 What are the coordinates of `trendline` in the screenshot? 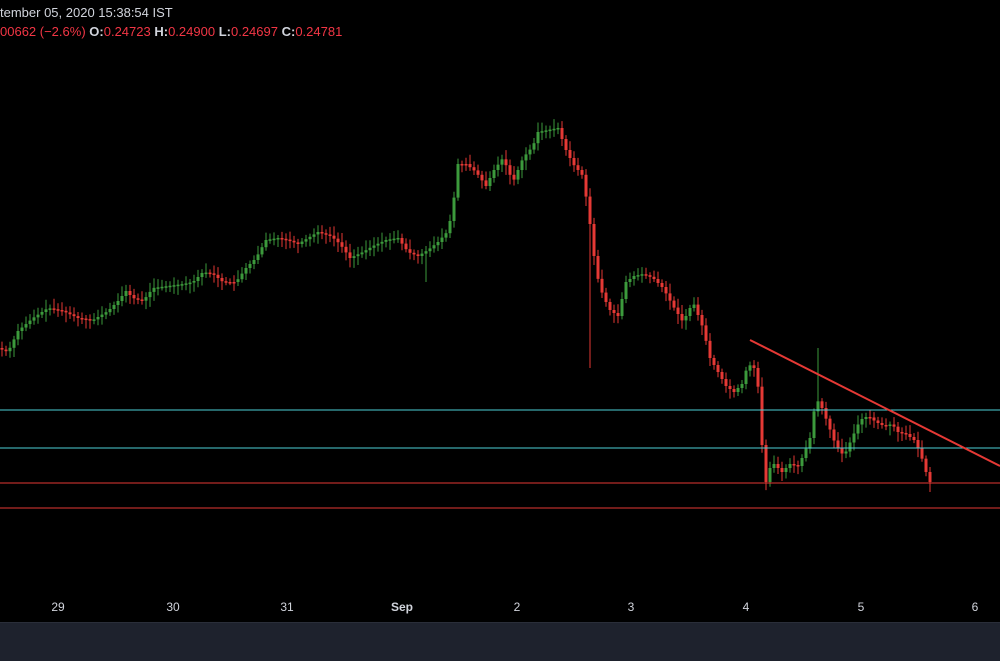 It's located at (874, 403).